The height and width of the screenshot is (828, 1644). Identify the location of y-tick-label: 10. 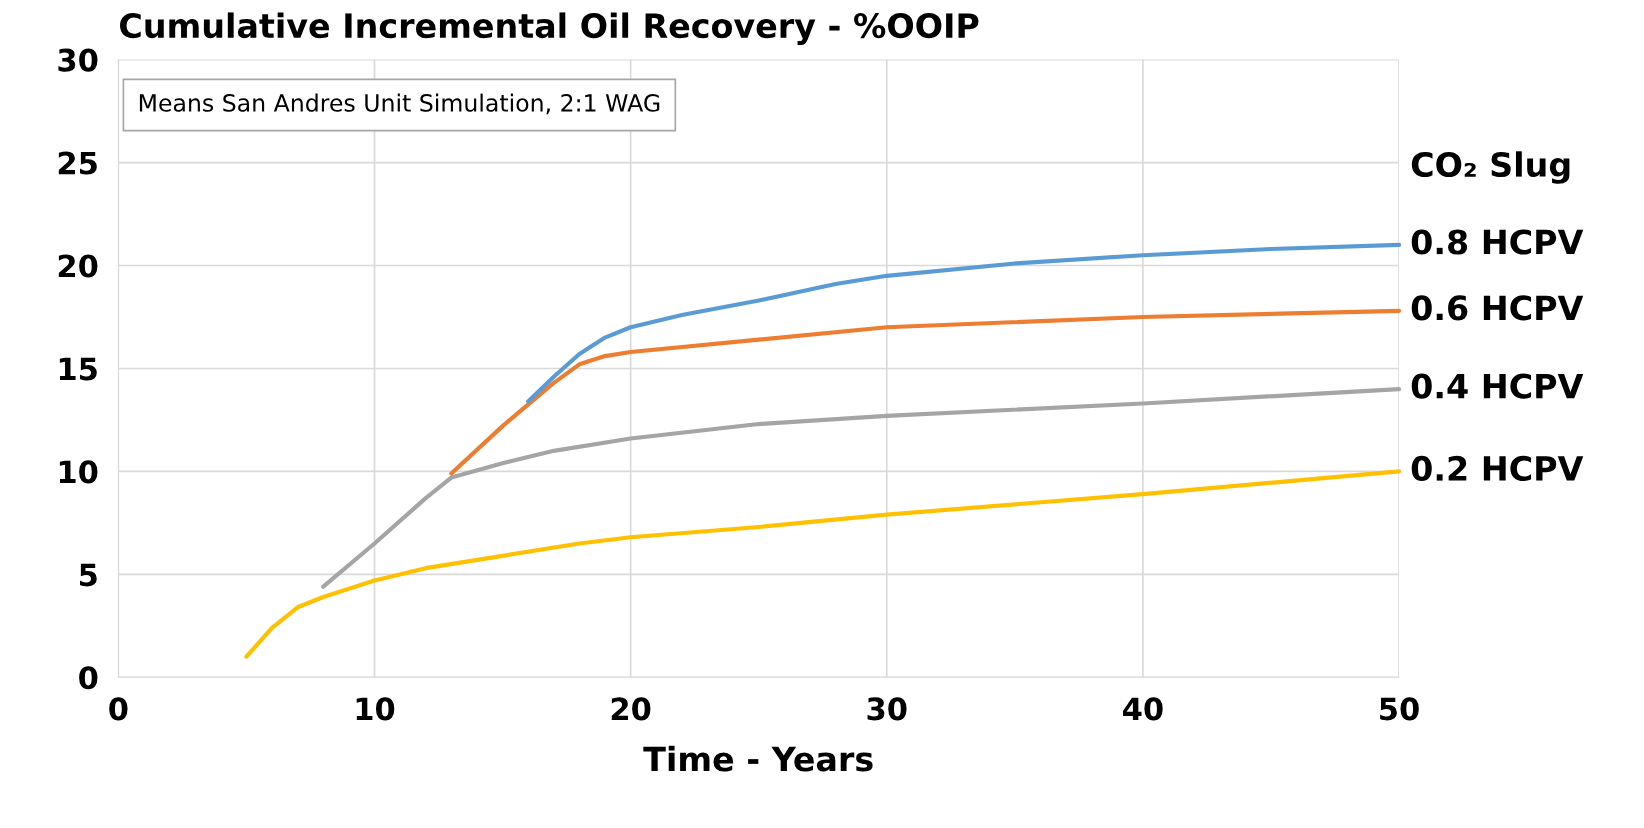
(78, 472).